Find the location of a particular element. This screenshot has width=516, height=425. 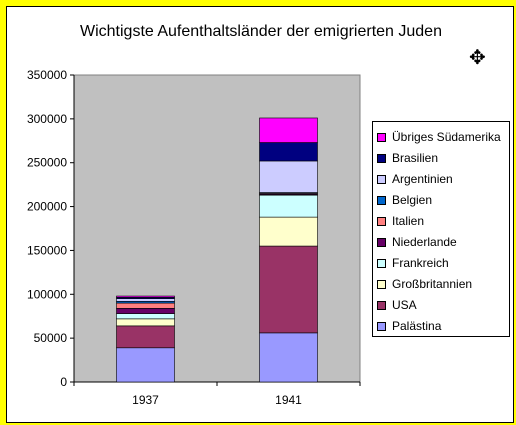

legend-item: Niederlande is located at coordinates (417, 242).